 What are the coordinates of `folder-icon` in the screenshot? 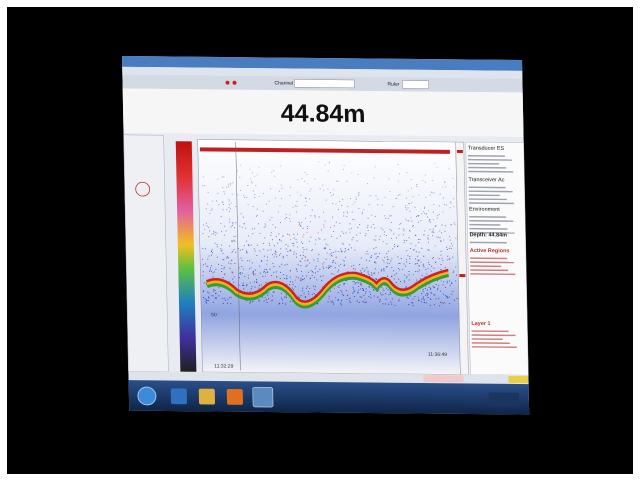 It's located at (207, 396).